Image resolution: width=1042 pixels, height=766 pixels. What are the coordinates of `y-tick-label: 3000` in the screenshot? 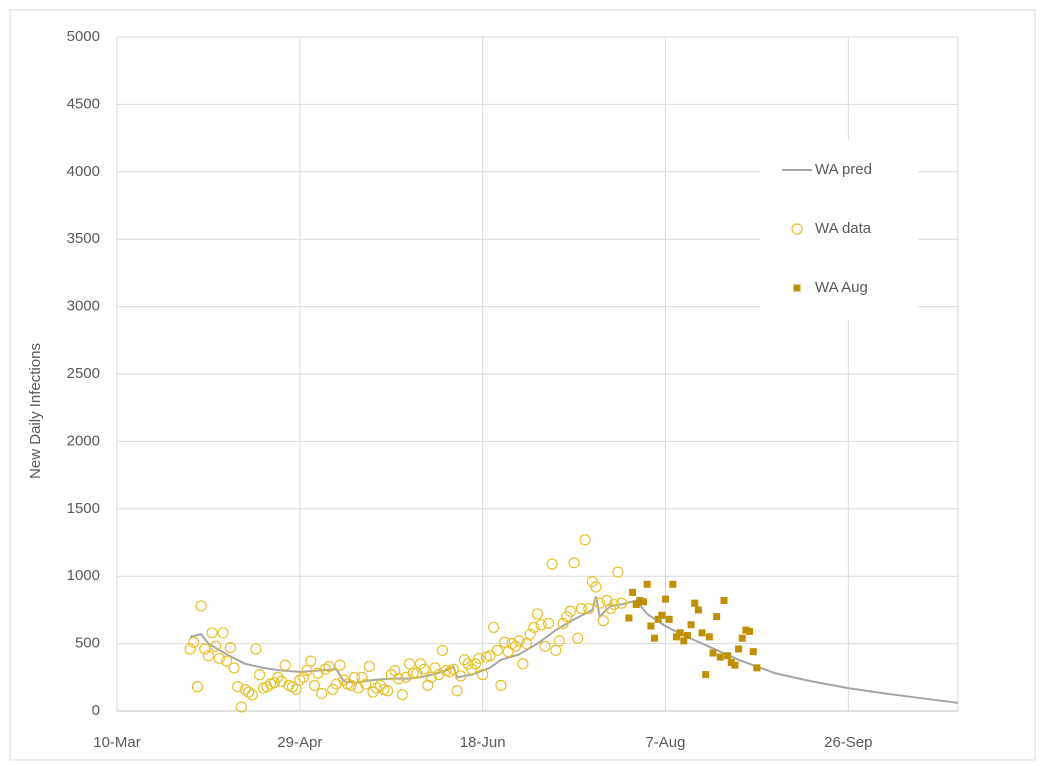 It's located at (83, 306).